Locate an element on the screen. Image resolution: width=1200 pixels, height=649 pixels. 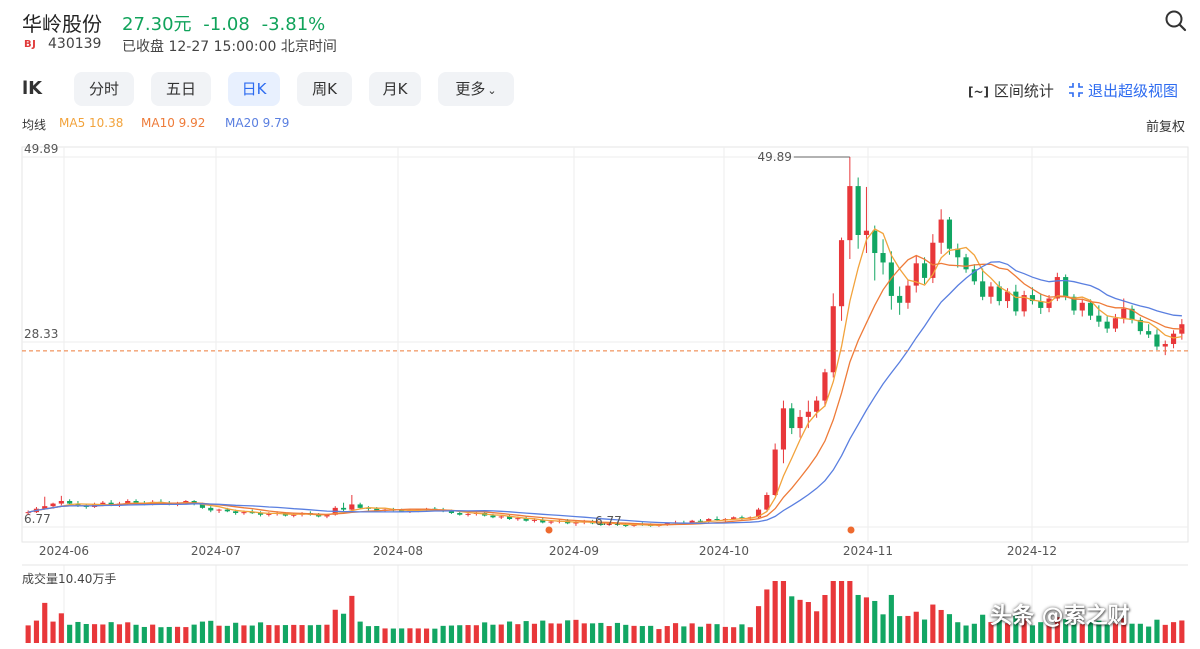
tab-daily-k: 日K is located at coordinates (254, 89).